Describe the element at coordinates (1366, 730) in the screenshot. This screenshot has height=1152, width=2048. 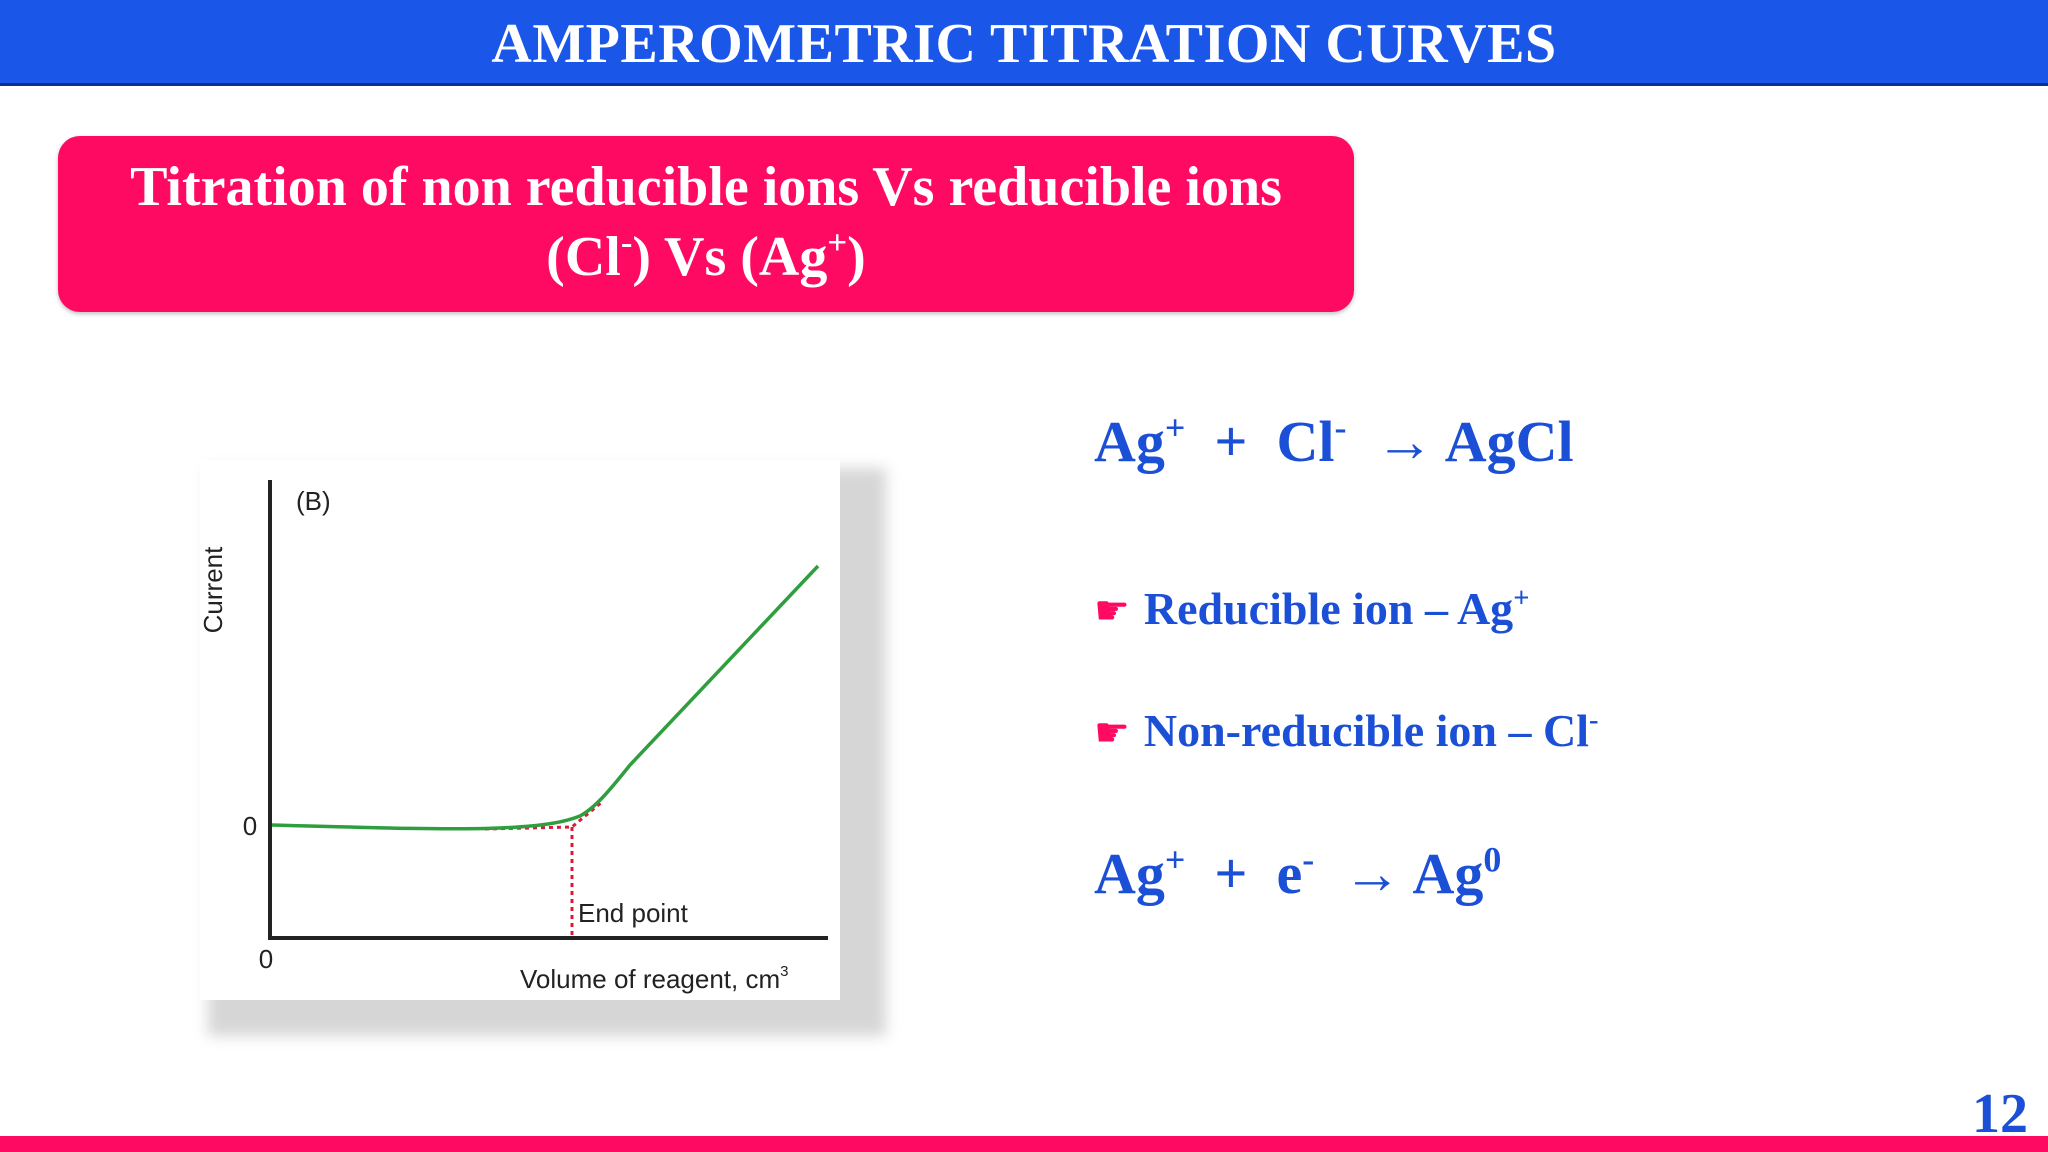
I see `bullet-text: Non-reducible ion – Cl` at that location.